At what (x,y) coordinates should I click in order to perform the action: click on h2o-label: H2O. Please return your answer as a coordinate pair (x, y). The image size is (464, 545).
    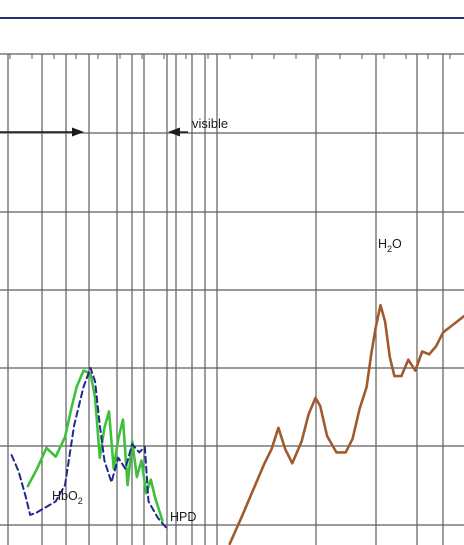
    Looking at the image, I should click on (390, 245).